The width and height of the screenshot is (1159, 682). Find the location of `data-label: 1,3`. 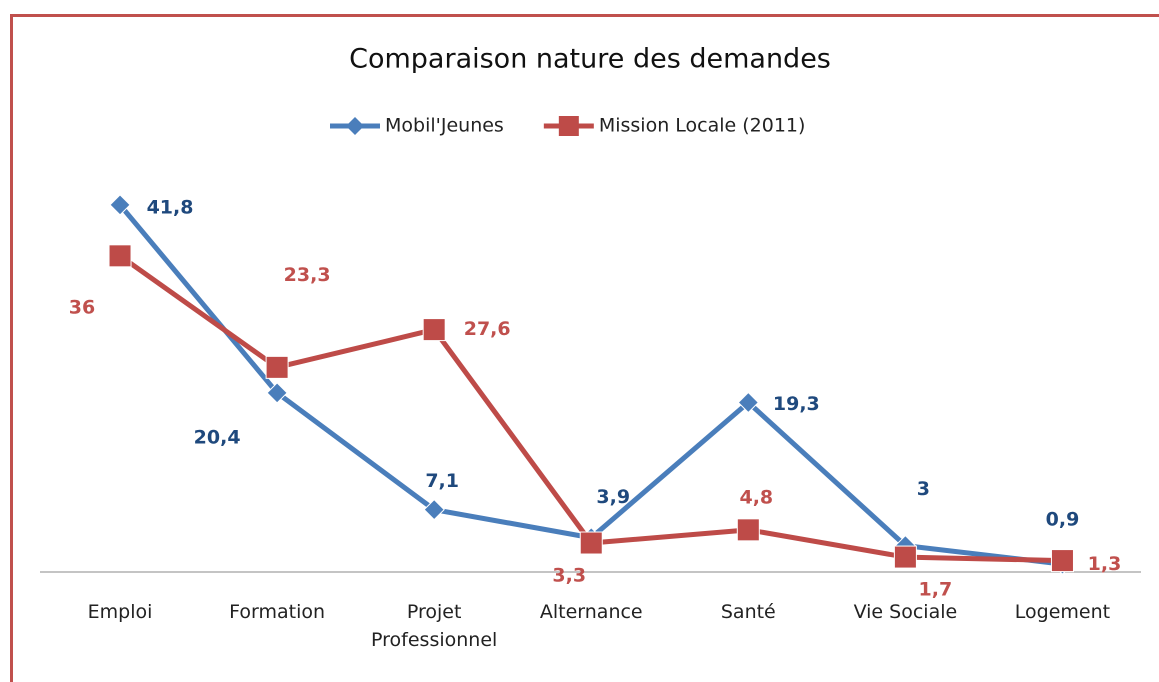

data-label: 1,3 is located at coordinates (1105, 564).